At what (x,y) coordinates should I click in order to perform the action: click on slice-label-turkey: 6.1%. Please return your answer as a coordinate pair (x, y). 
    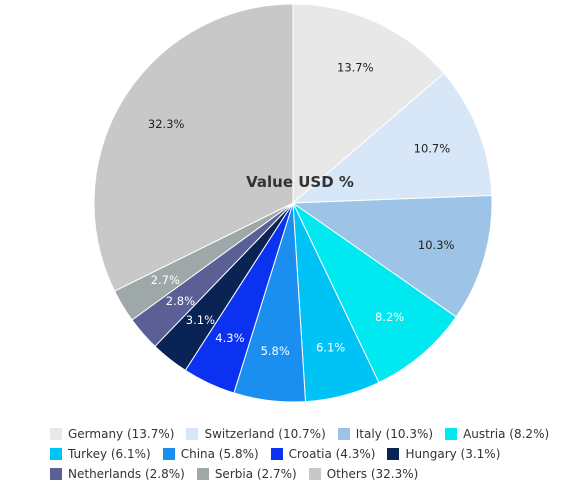
    Looking at the image, I should click on (330, 347).